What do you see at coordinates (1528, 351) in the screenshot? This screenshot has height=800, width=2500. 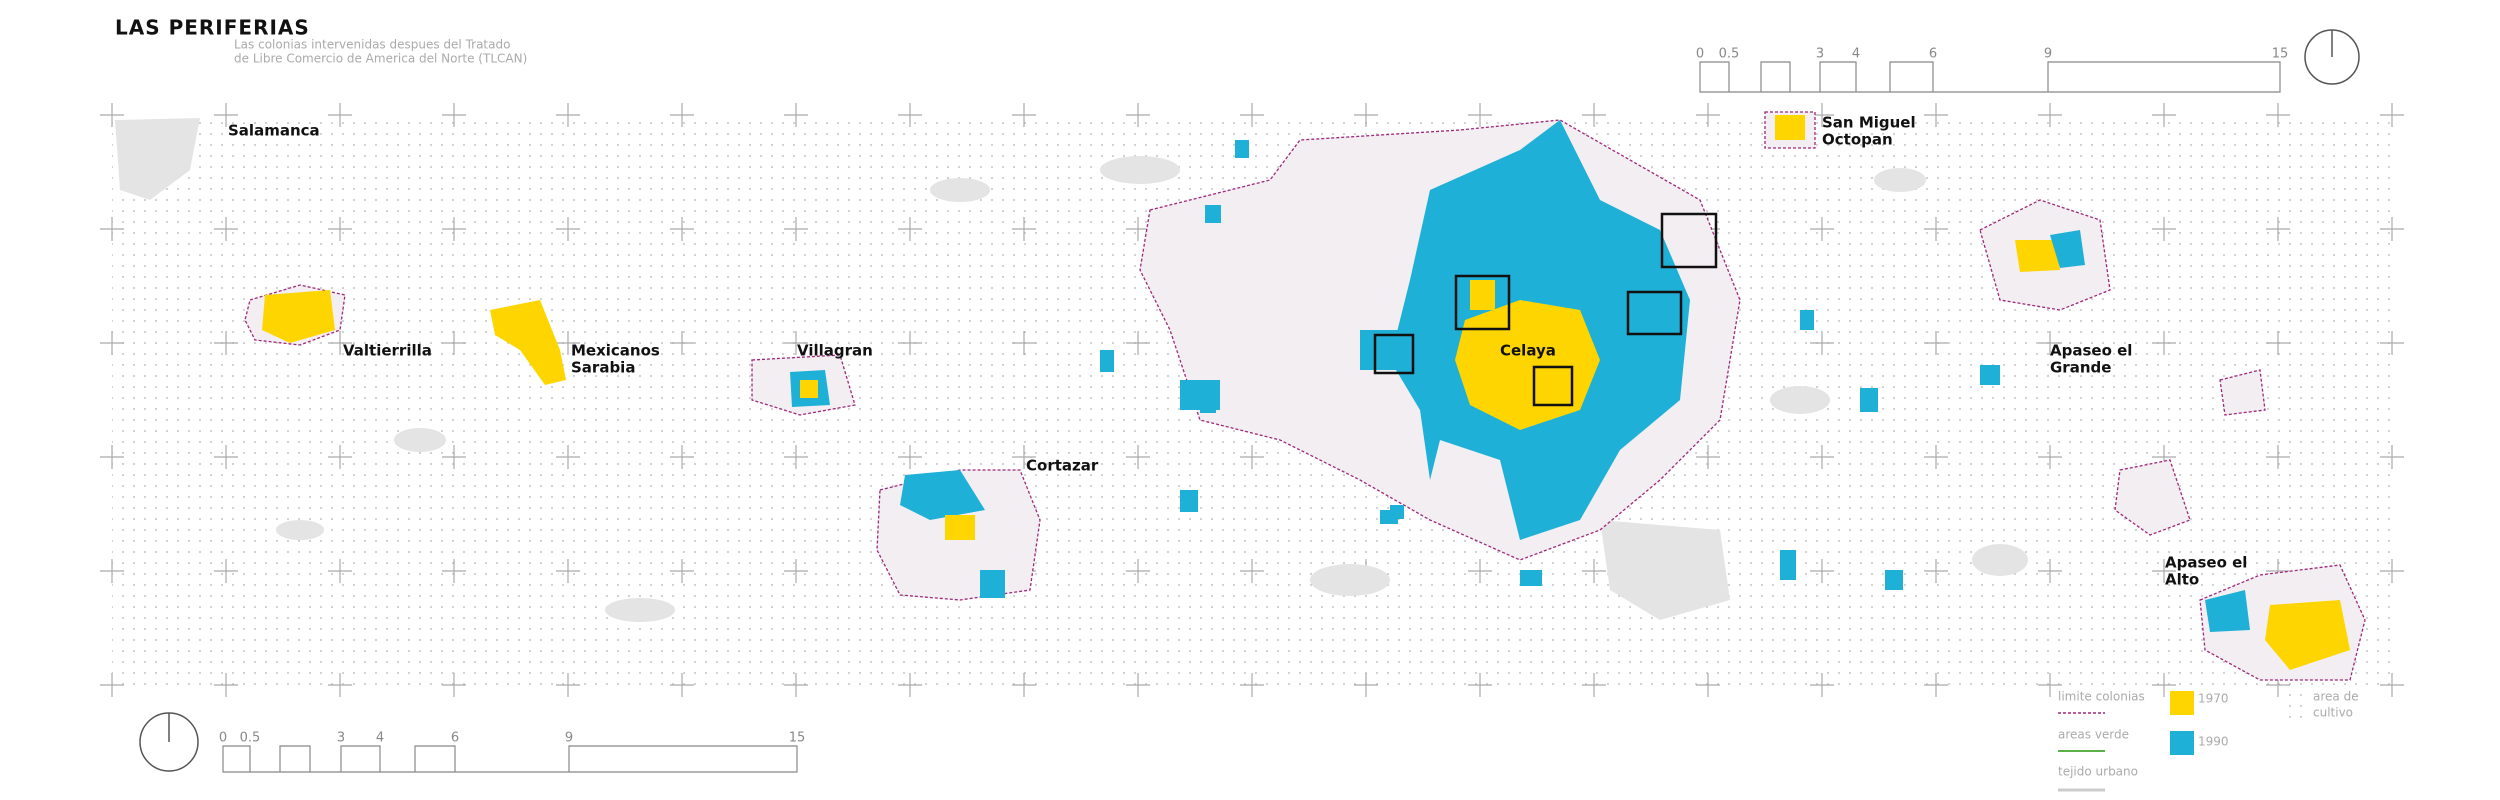 I see `place-label: Celaya` at bounding box center [1528, 351].